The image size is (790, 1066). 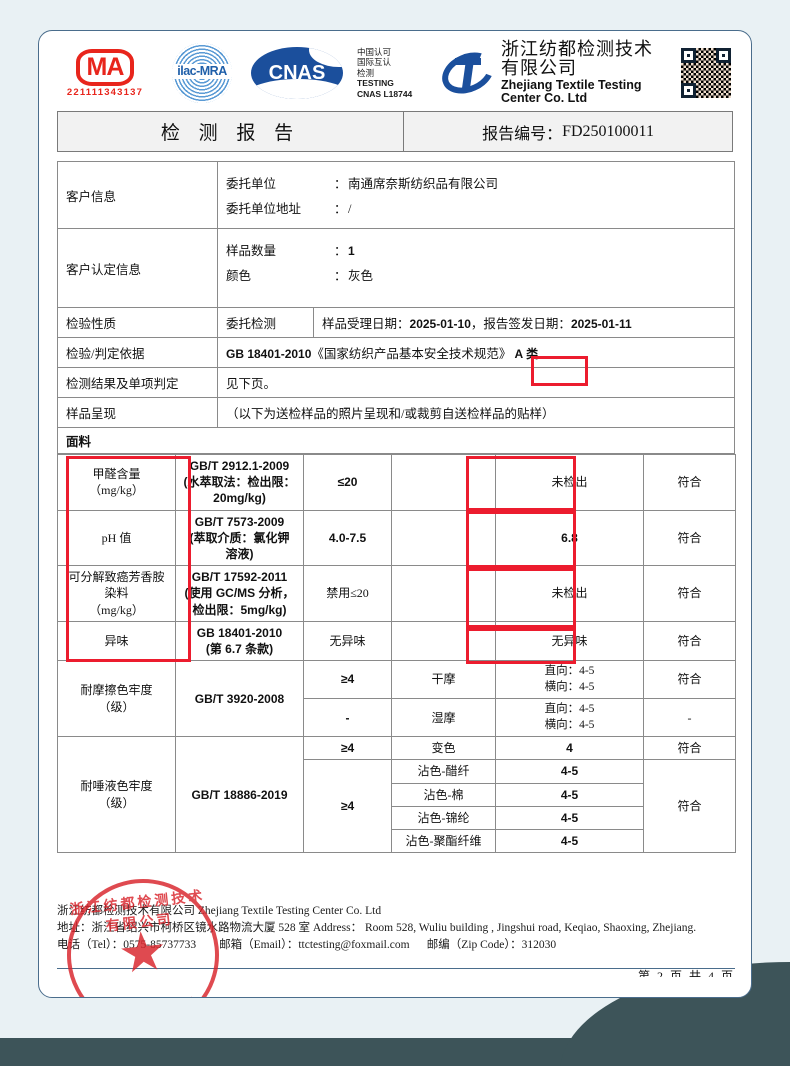 What do you see at coordinates (239, 795) in the screenshot?
I see `saliva-method: GB/T 18886-2019` at bounding box center [239, 795].